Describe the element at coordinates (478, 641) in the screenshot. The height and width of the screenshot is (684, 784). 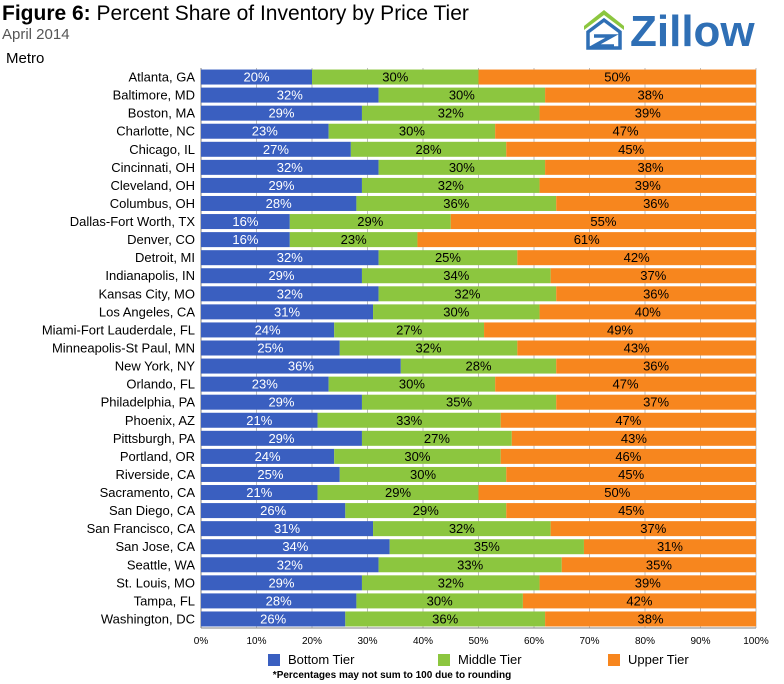
I see `x-tick-label: 50%` at that location.